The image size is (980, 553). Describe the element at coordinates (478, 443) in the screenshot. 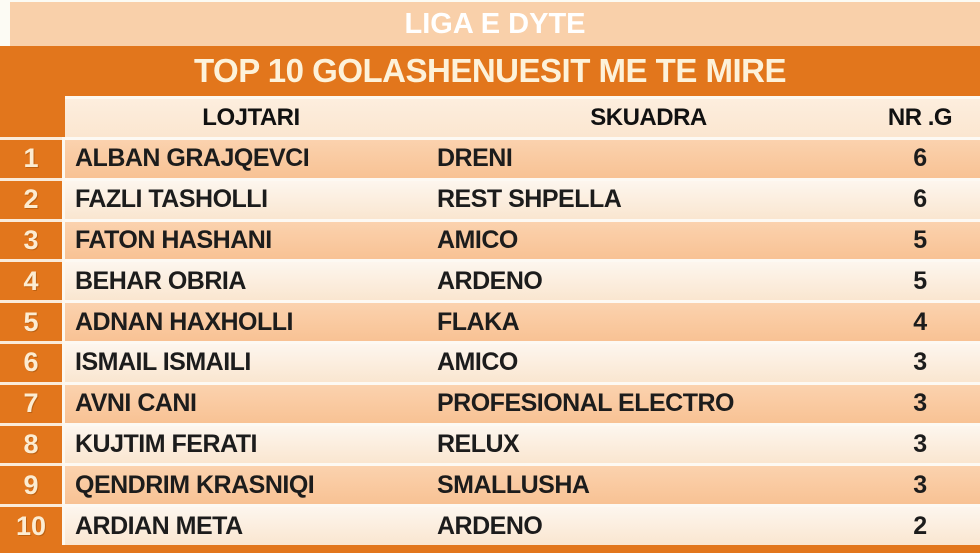

I see `team-cell: RELUX` at that location.